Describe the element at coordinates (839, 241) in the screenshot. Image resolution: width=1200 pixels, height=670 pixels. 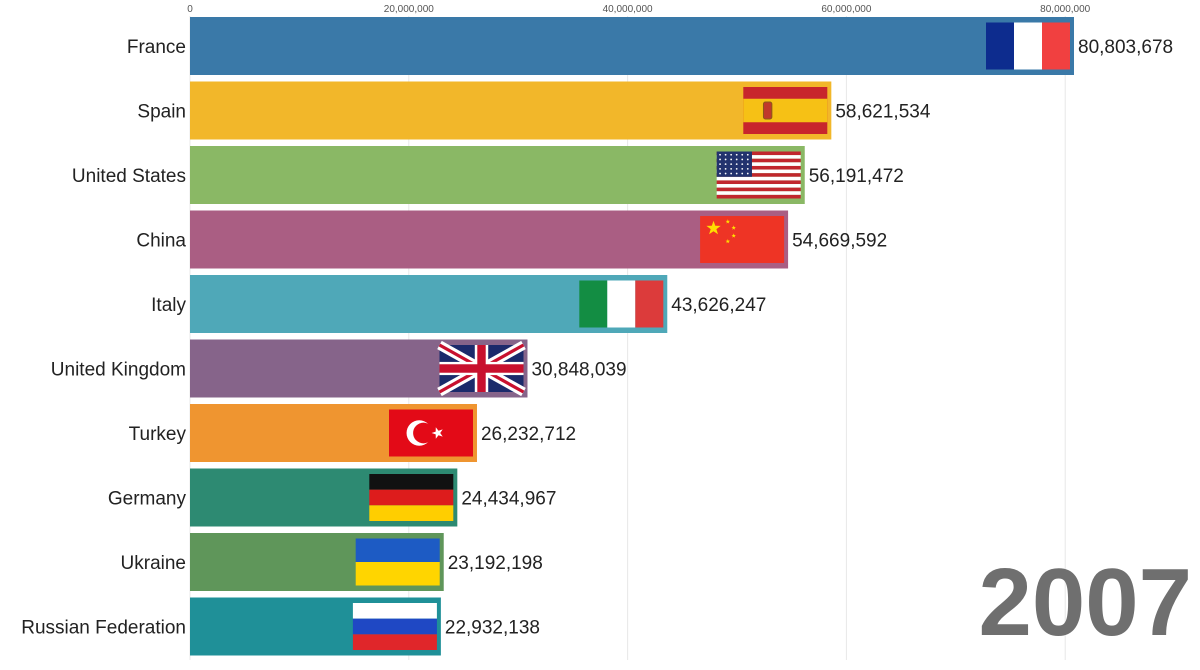
I see `value-label: 54,669,592` at that location.